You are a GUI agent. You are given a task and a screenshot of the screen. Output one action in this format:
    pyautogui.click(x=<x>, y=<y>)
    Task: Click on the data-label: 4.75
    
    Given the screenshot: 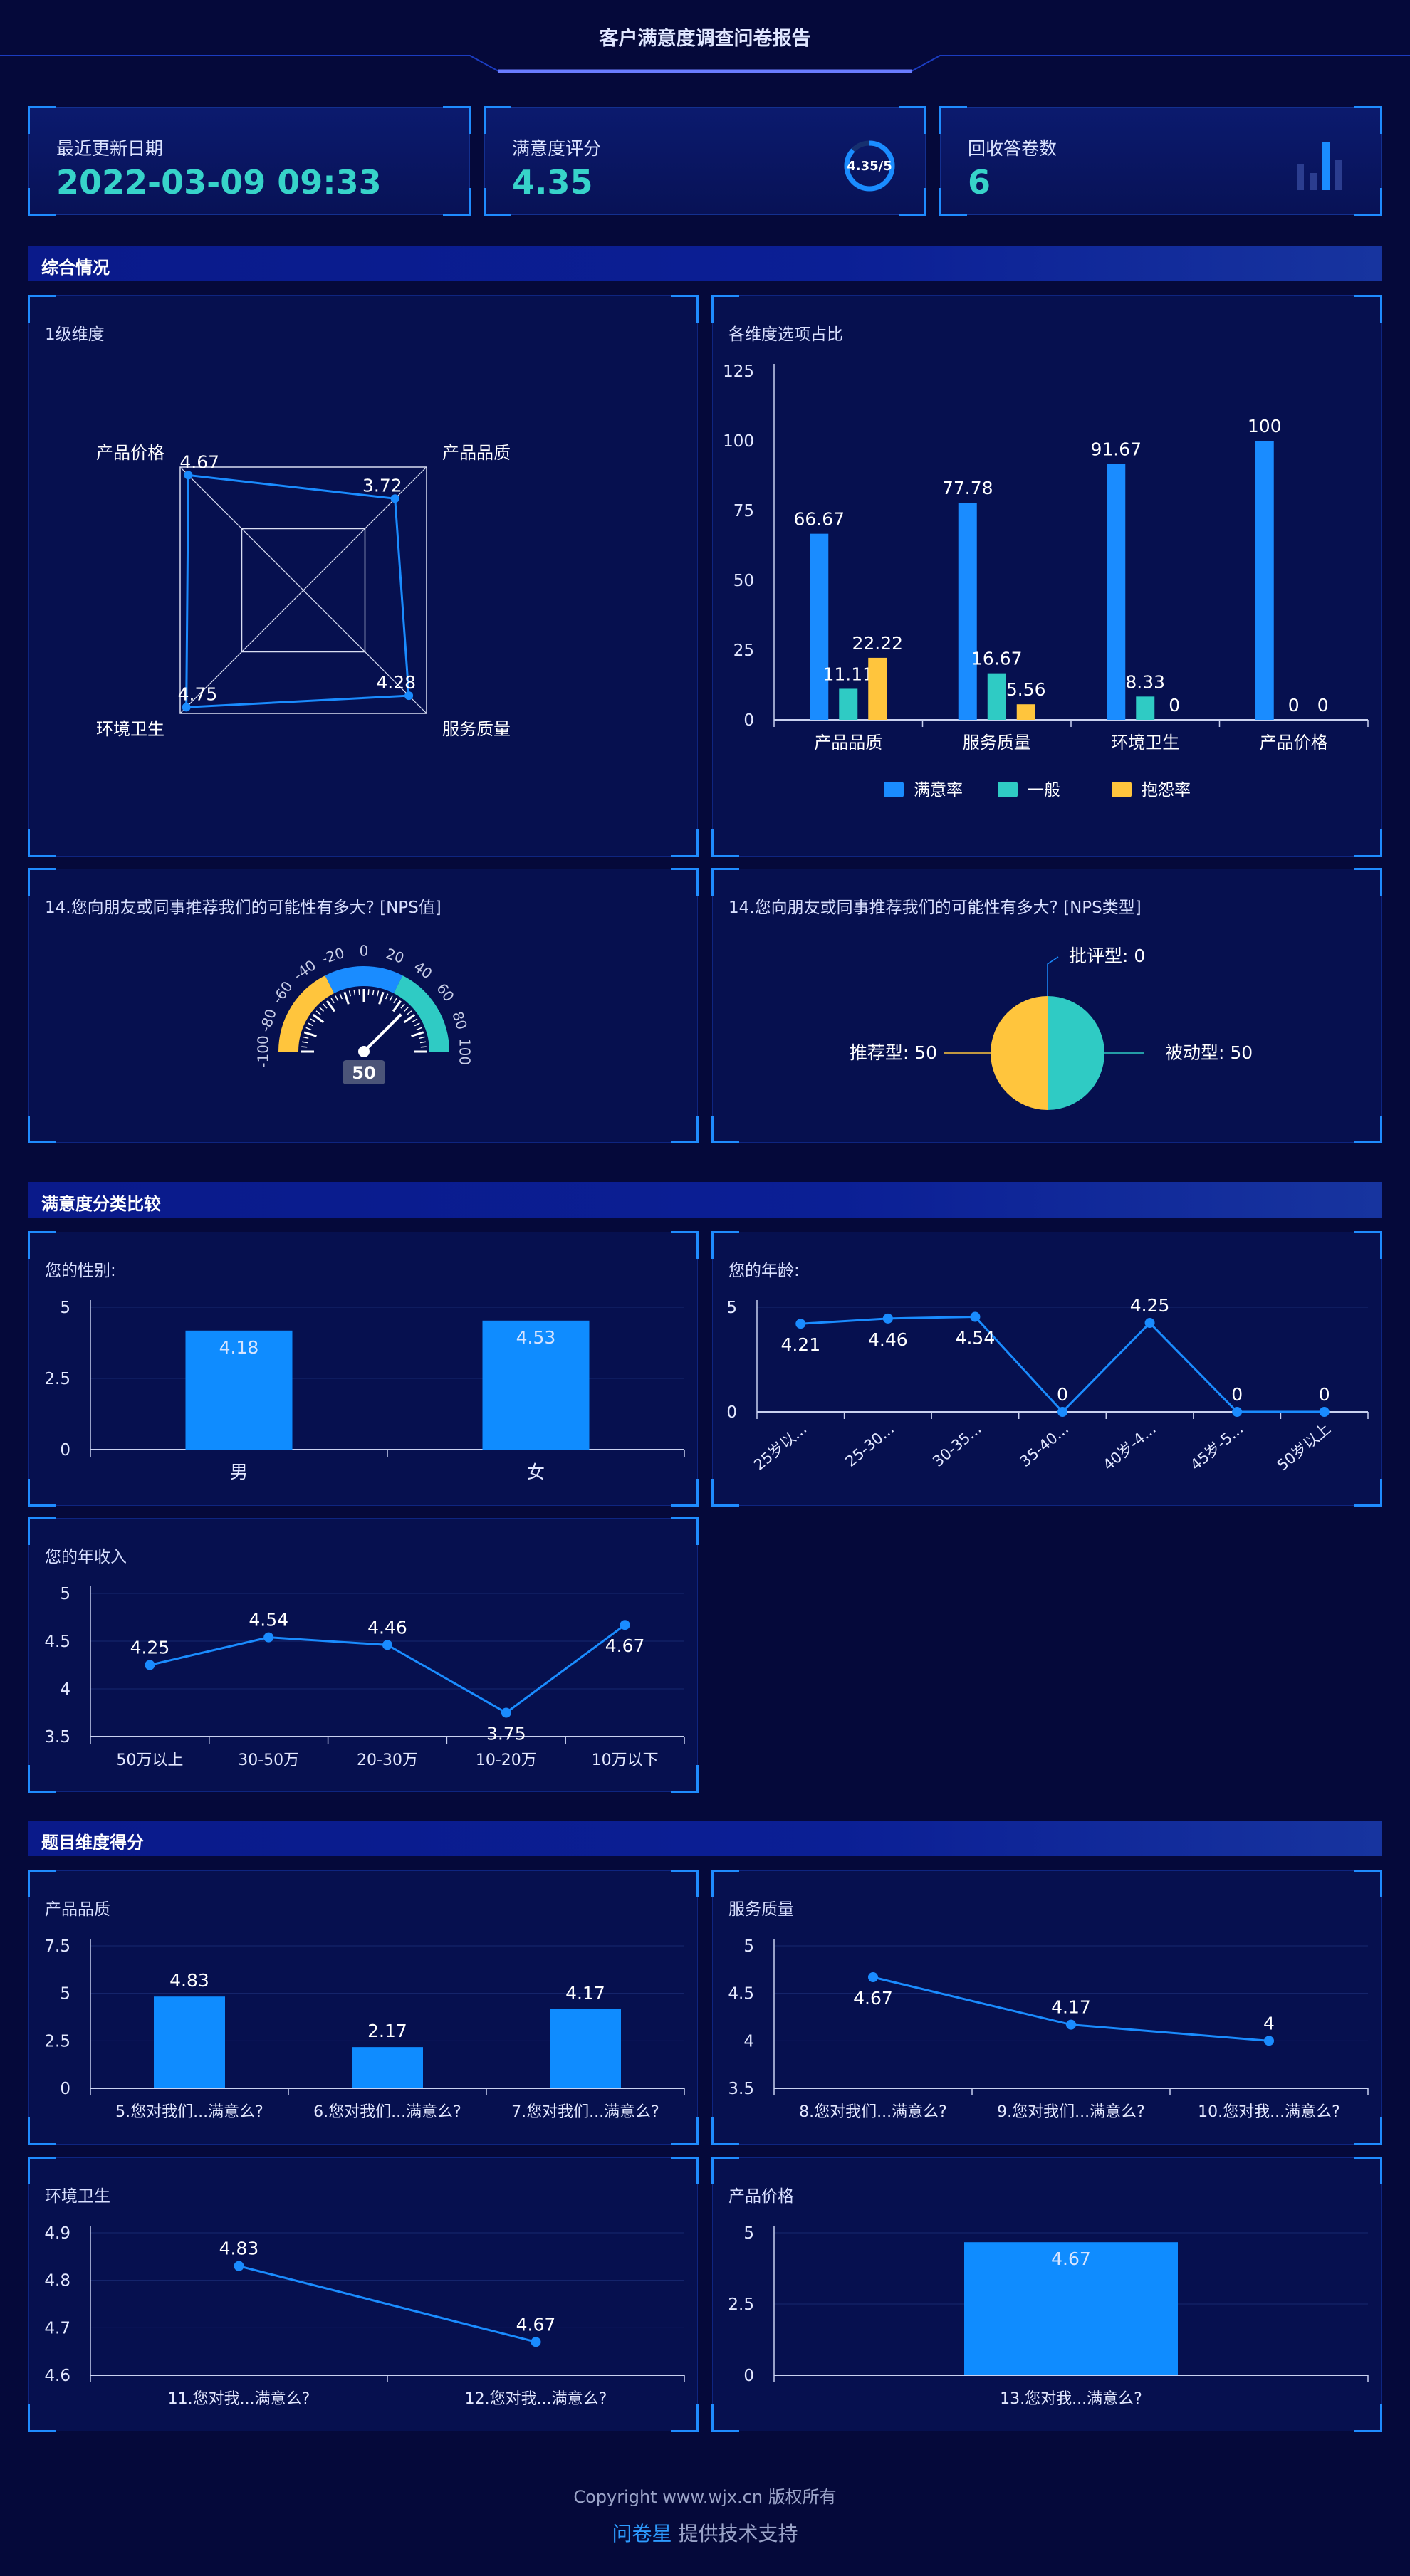 What is the action you would take?
    pyautogui.click(x=198, y=694)
    